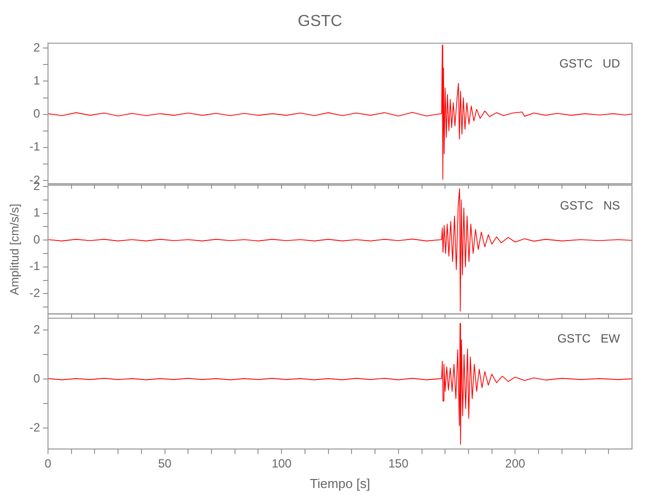 This screenshot has height=500, width=650. Describe the element at coordinates (165, 463) in the screenshot. I see `x-tick-label: 50` at that location.